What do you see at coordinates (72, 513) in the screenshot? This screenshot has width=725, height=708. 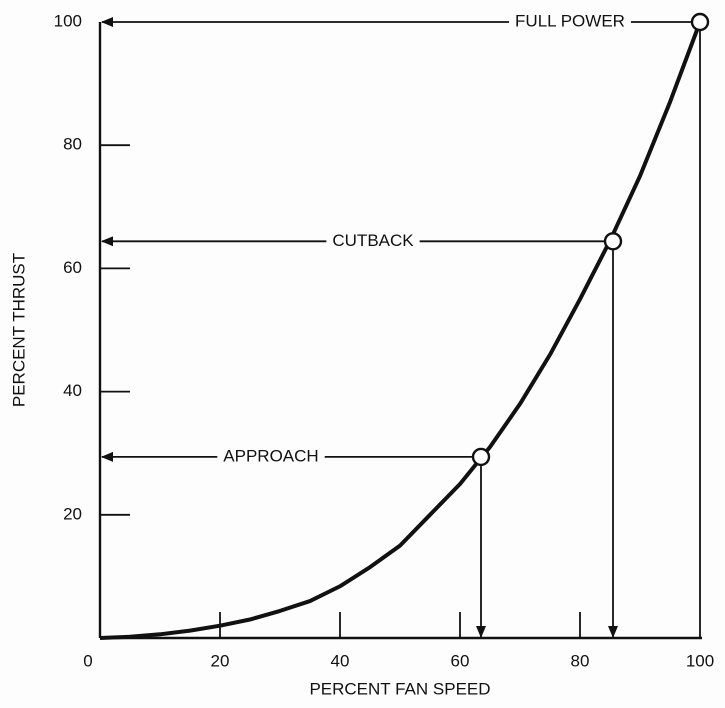 I see `y-tick-label: 20` at bounding box center [72, 513].